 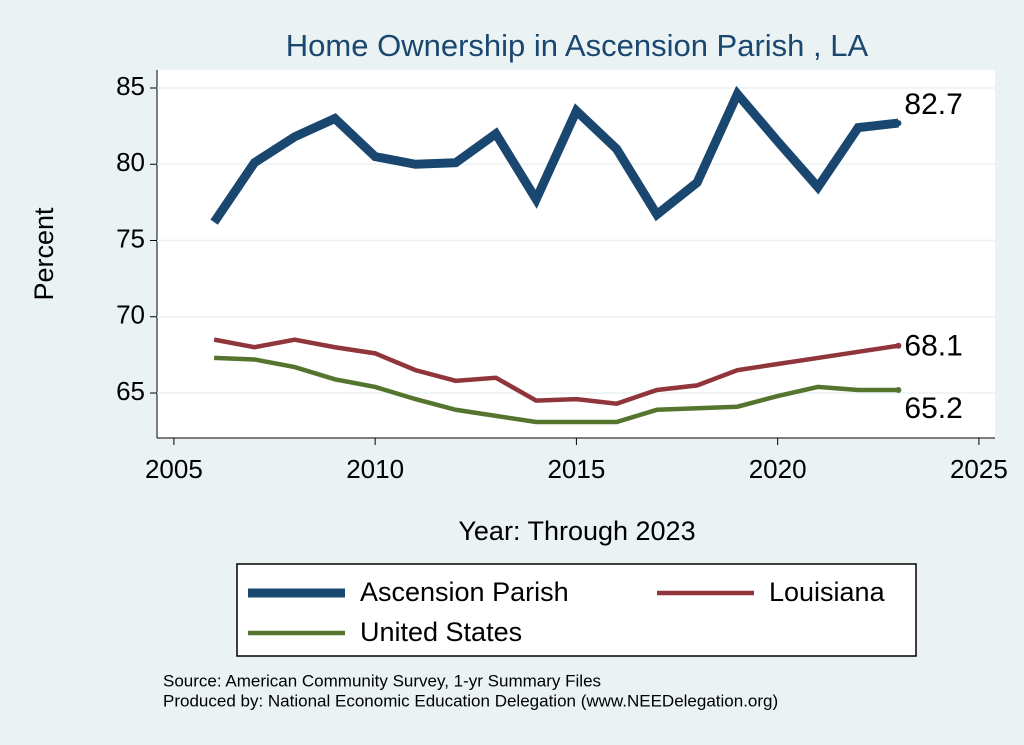 What do you see at coordinates (778, 469) in the screenshot?
I see `x-tick-label: 2020` at bounding box center [778, 469].